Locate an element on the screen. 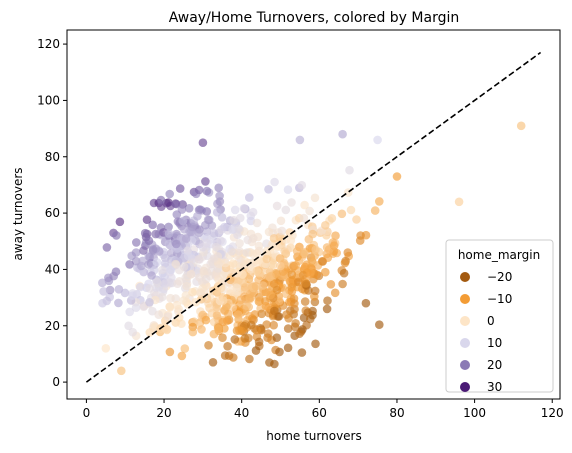 This screenshot has height=453, width=572. y-tick-label: 80 is located at coordinates (52, 157).